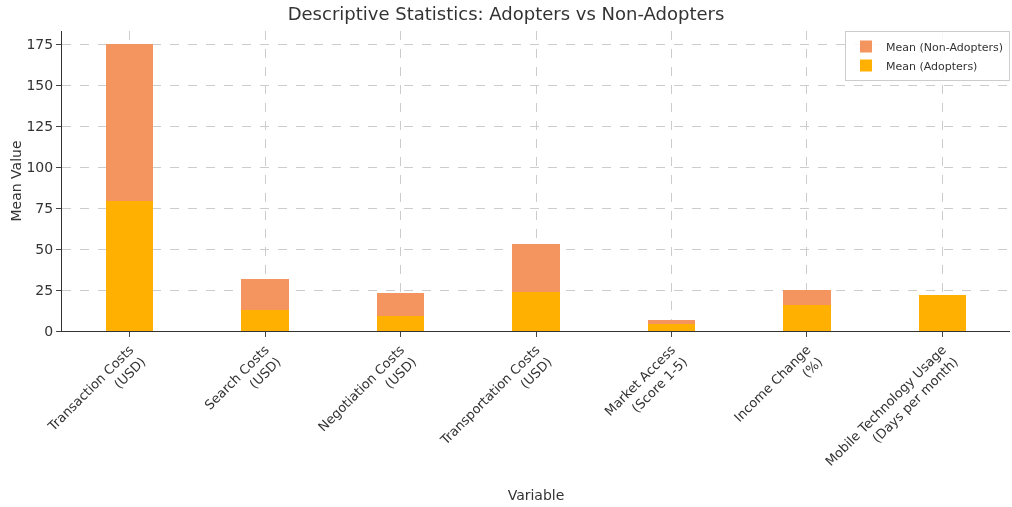  What do you see at coordinates (945, 47) in the screenshot?
I see `legend-label: Mean (Non-Adopters)` at bounding box center [945, 47].